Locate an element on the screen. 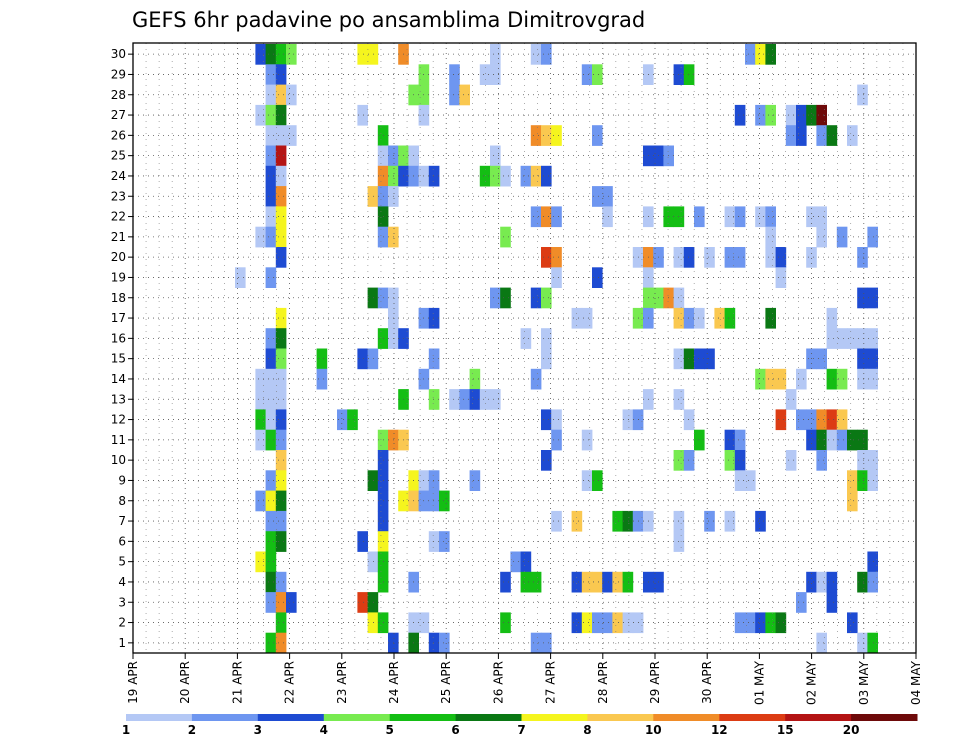 The width and height of the screenshot is (960, 742). x-tick-label: 01 MAY is located at coordinates (759, 682).